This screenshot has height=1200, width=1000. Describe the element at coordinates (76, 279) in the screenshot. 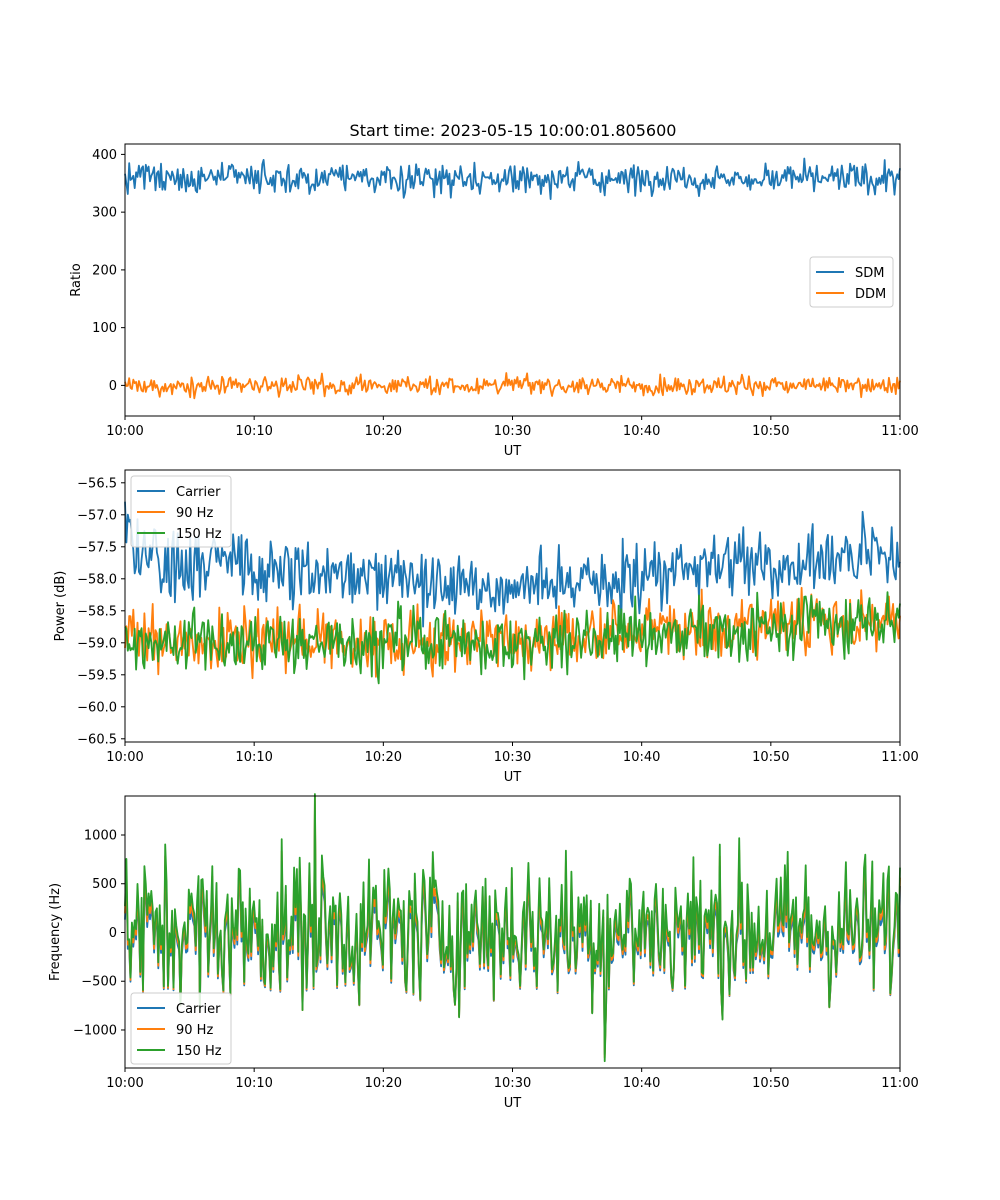

I see `y-axis-label: Ratio` at that location.